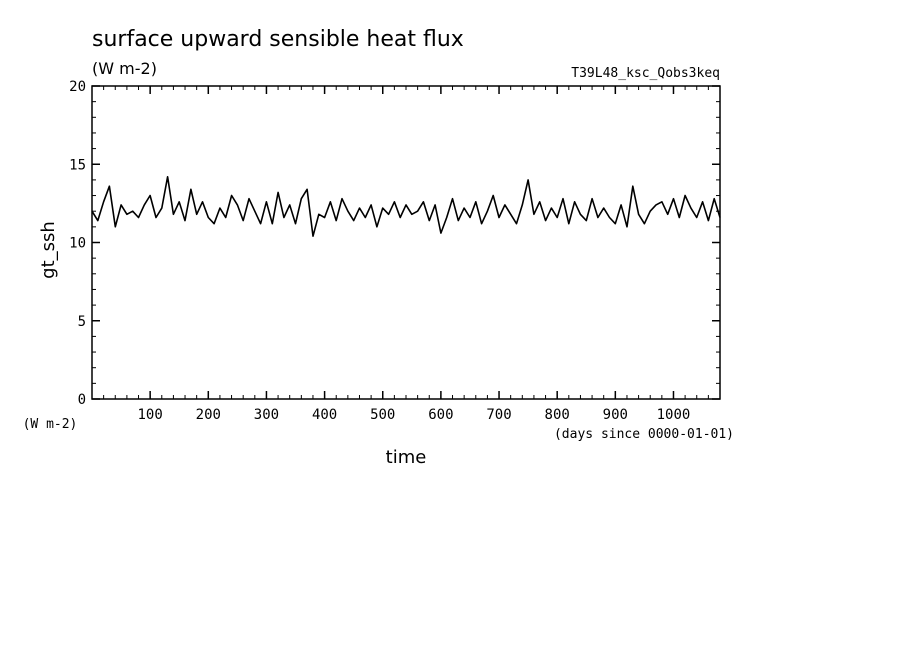 This screenshot has width=904, height=654. I want to click on x-axis-label: time, so click(406, 457).